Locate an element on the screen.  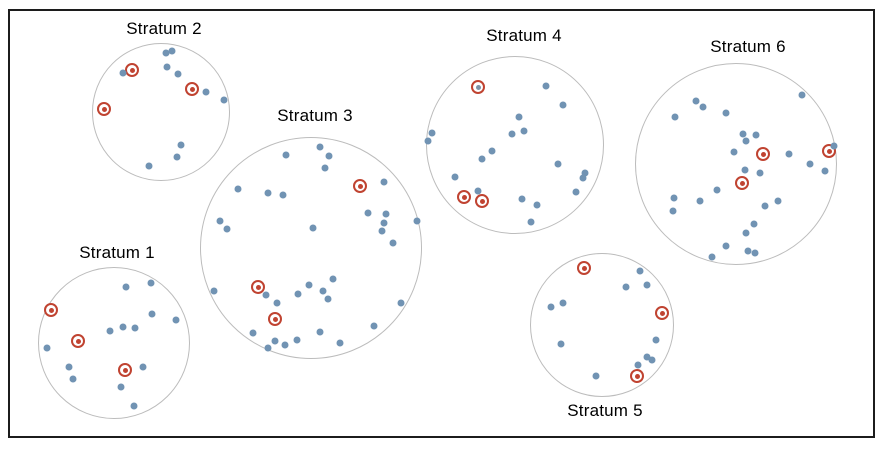
stratum-label-4: Stratum 4 is located at coordinates (524, 35).